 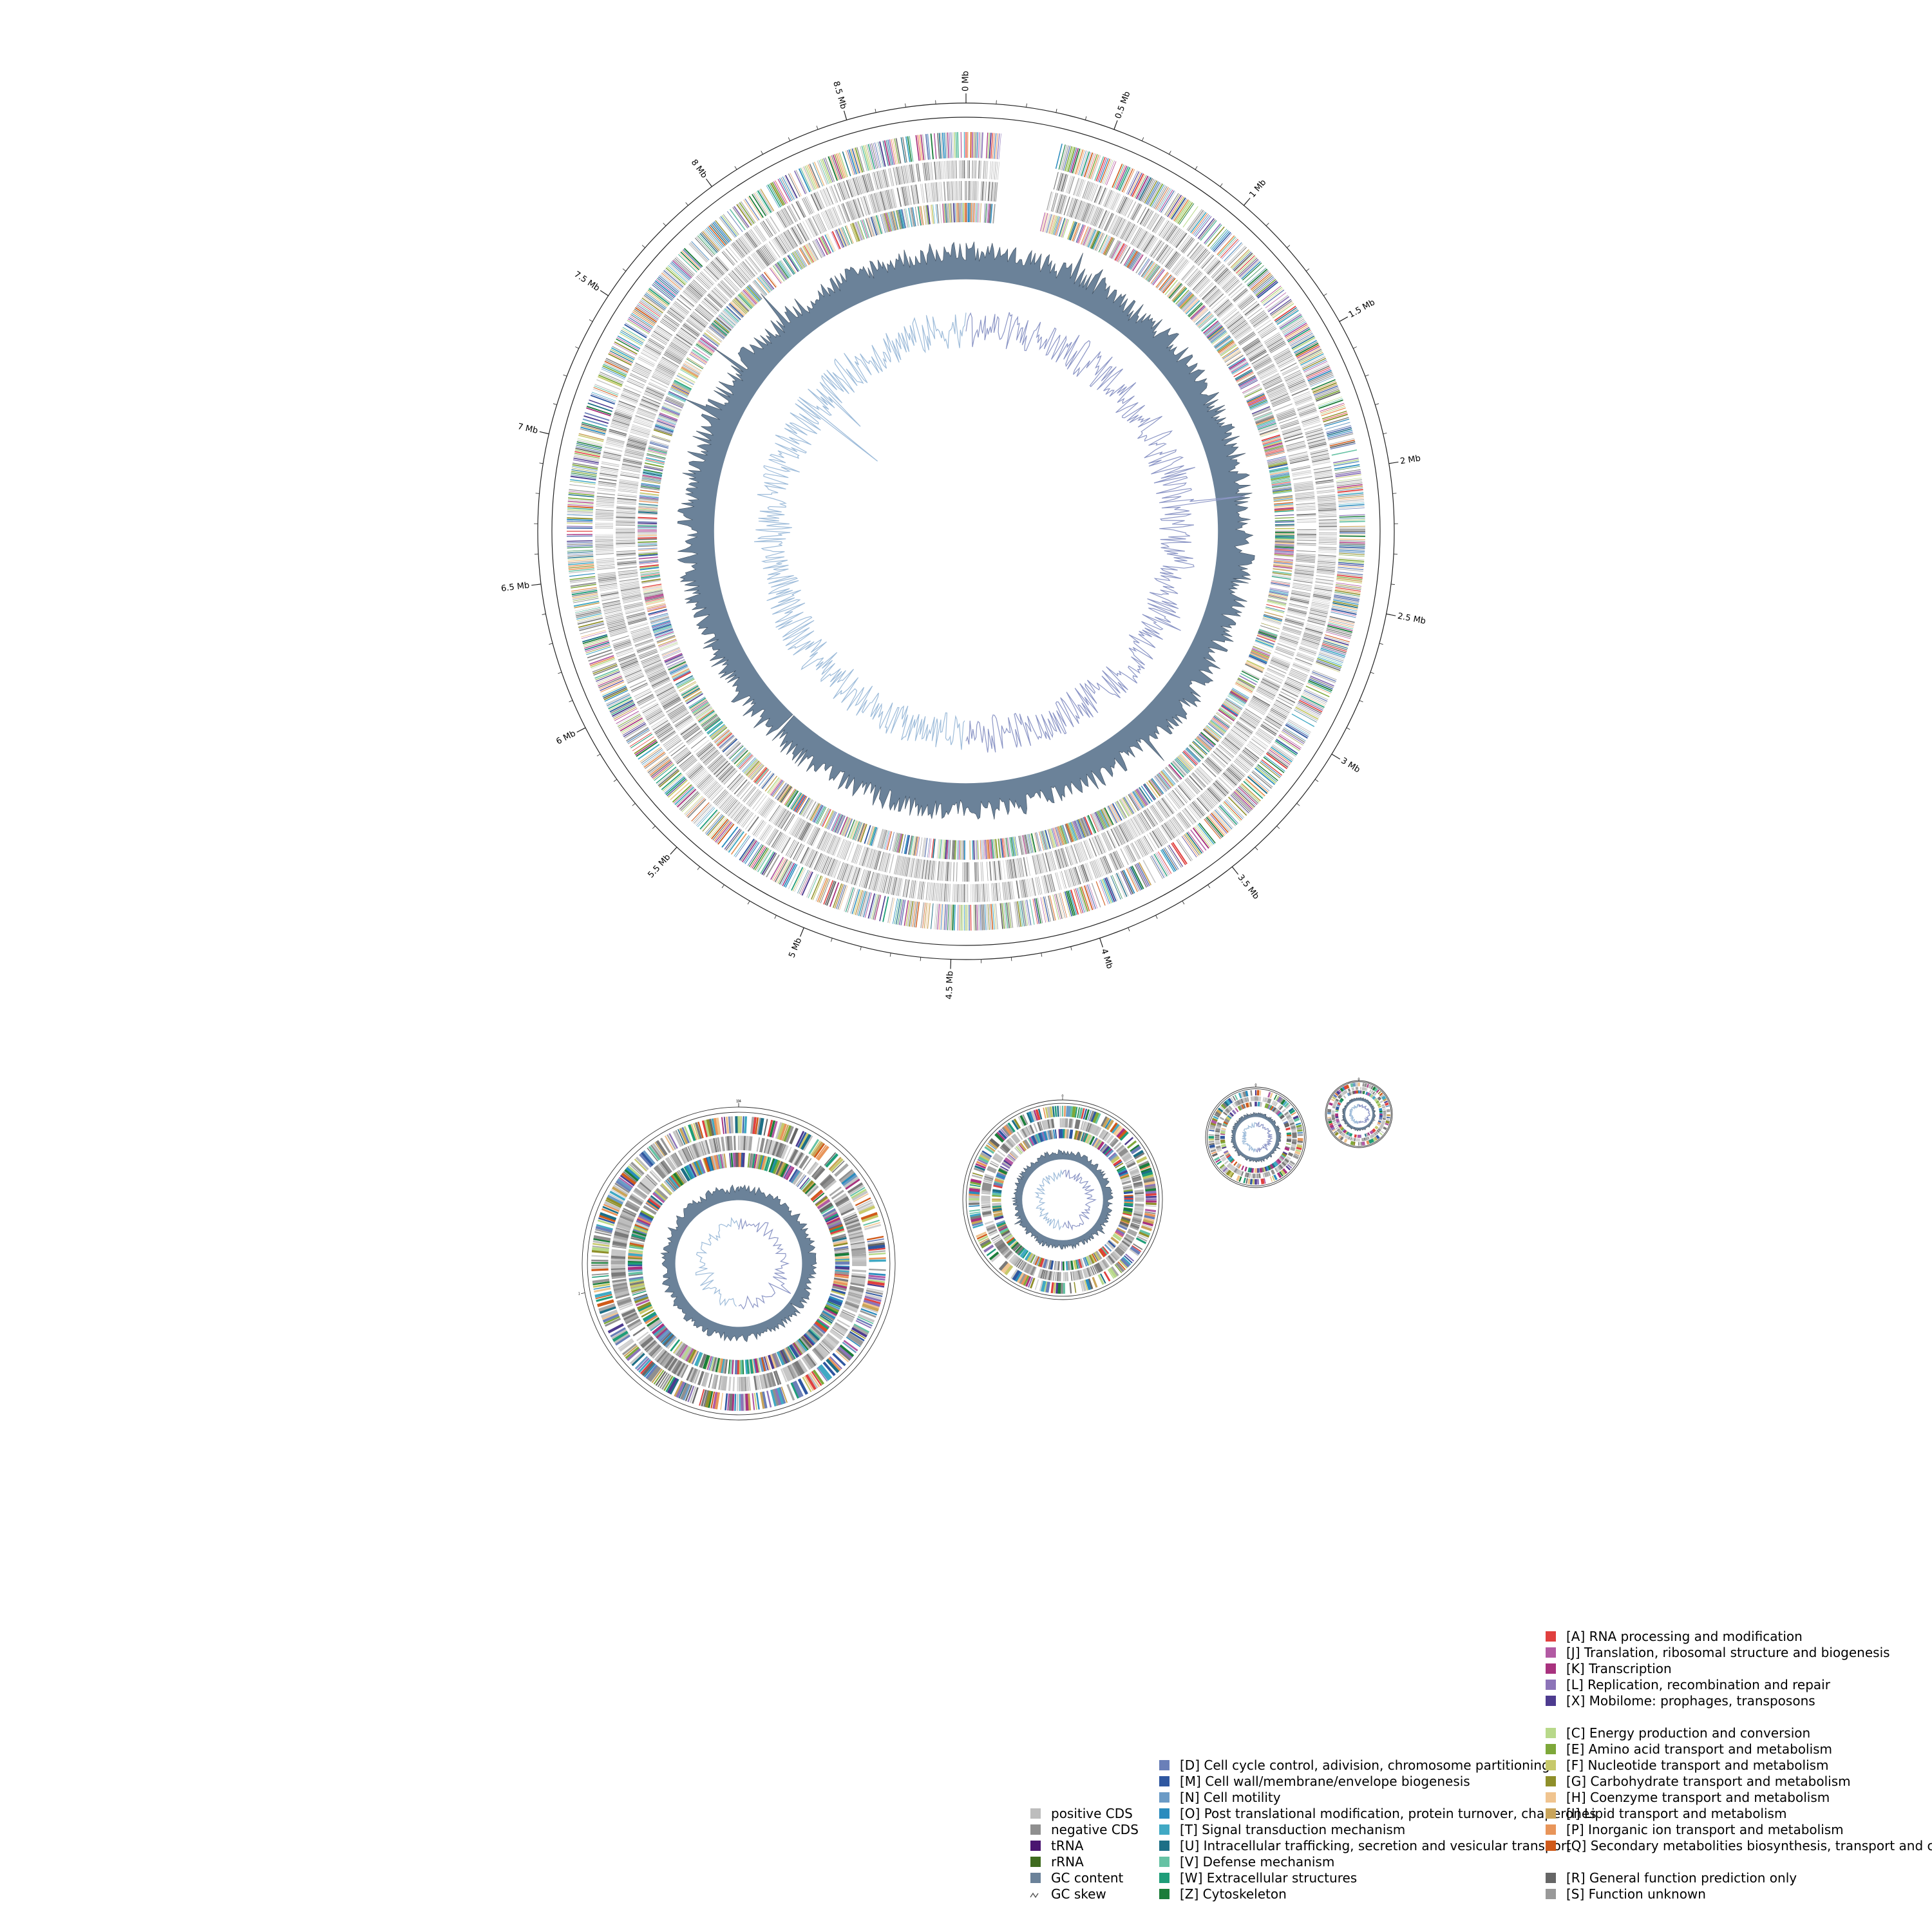 What do you see at coordinates (571, 701) in the screenshot?
I see `minor-tick` at bounding box center [571, 701].